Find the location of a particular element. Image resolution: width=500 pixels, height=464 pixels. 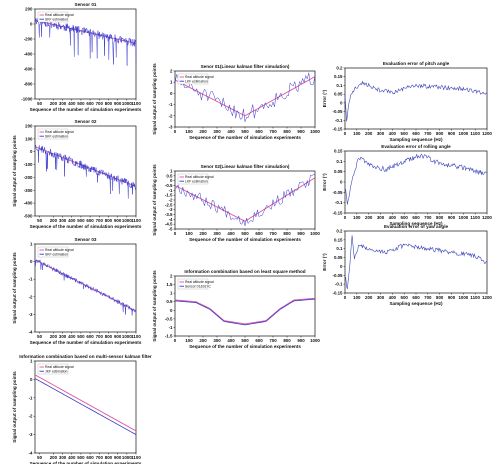

y-tick-label: -300 is located at coordinates (28, 190).